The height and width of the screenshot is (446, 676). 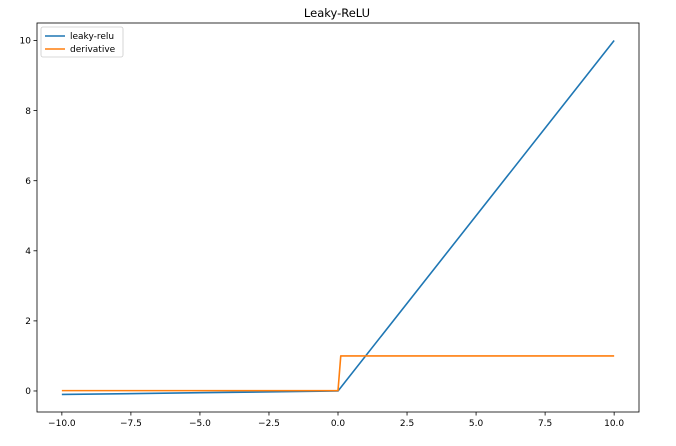 I want to click on y-tick-label: 6, so click(x=28, y=182).